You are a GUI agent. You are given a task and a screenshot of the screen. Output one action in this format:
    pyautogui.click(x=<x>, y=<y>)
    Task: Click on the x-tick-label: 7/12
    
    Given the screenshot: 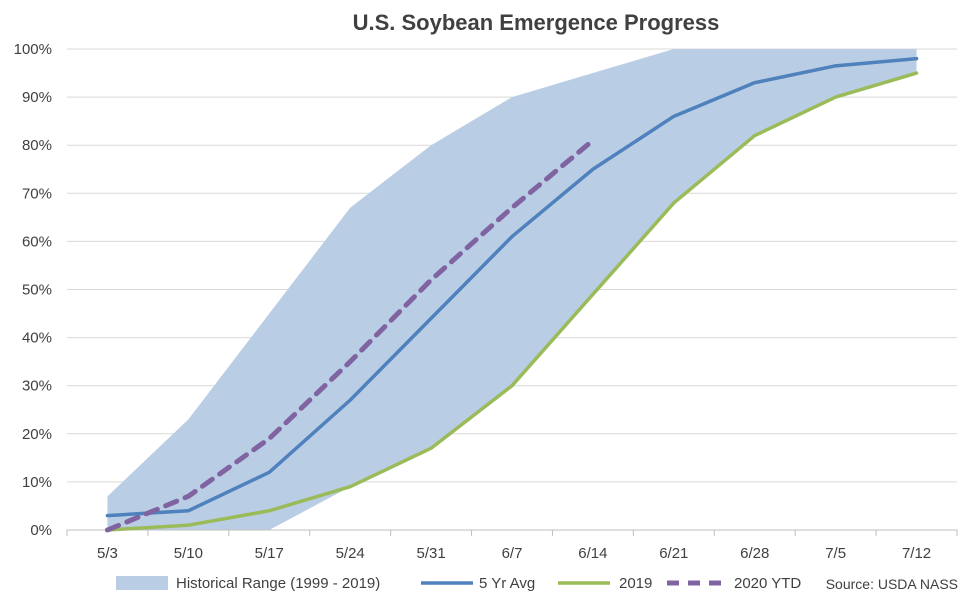 What is the action you would take?
    pyautogui.click(x=916, y=553)
    